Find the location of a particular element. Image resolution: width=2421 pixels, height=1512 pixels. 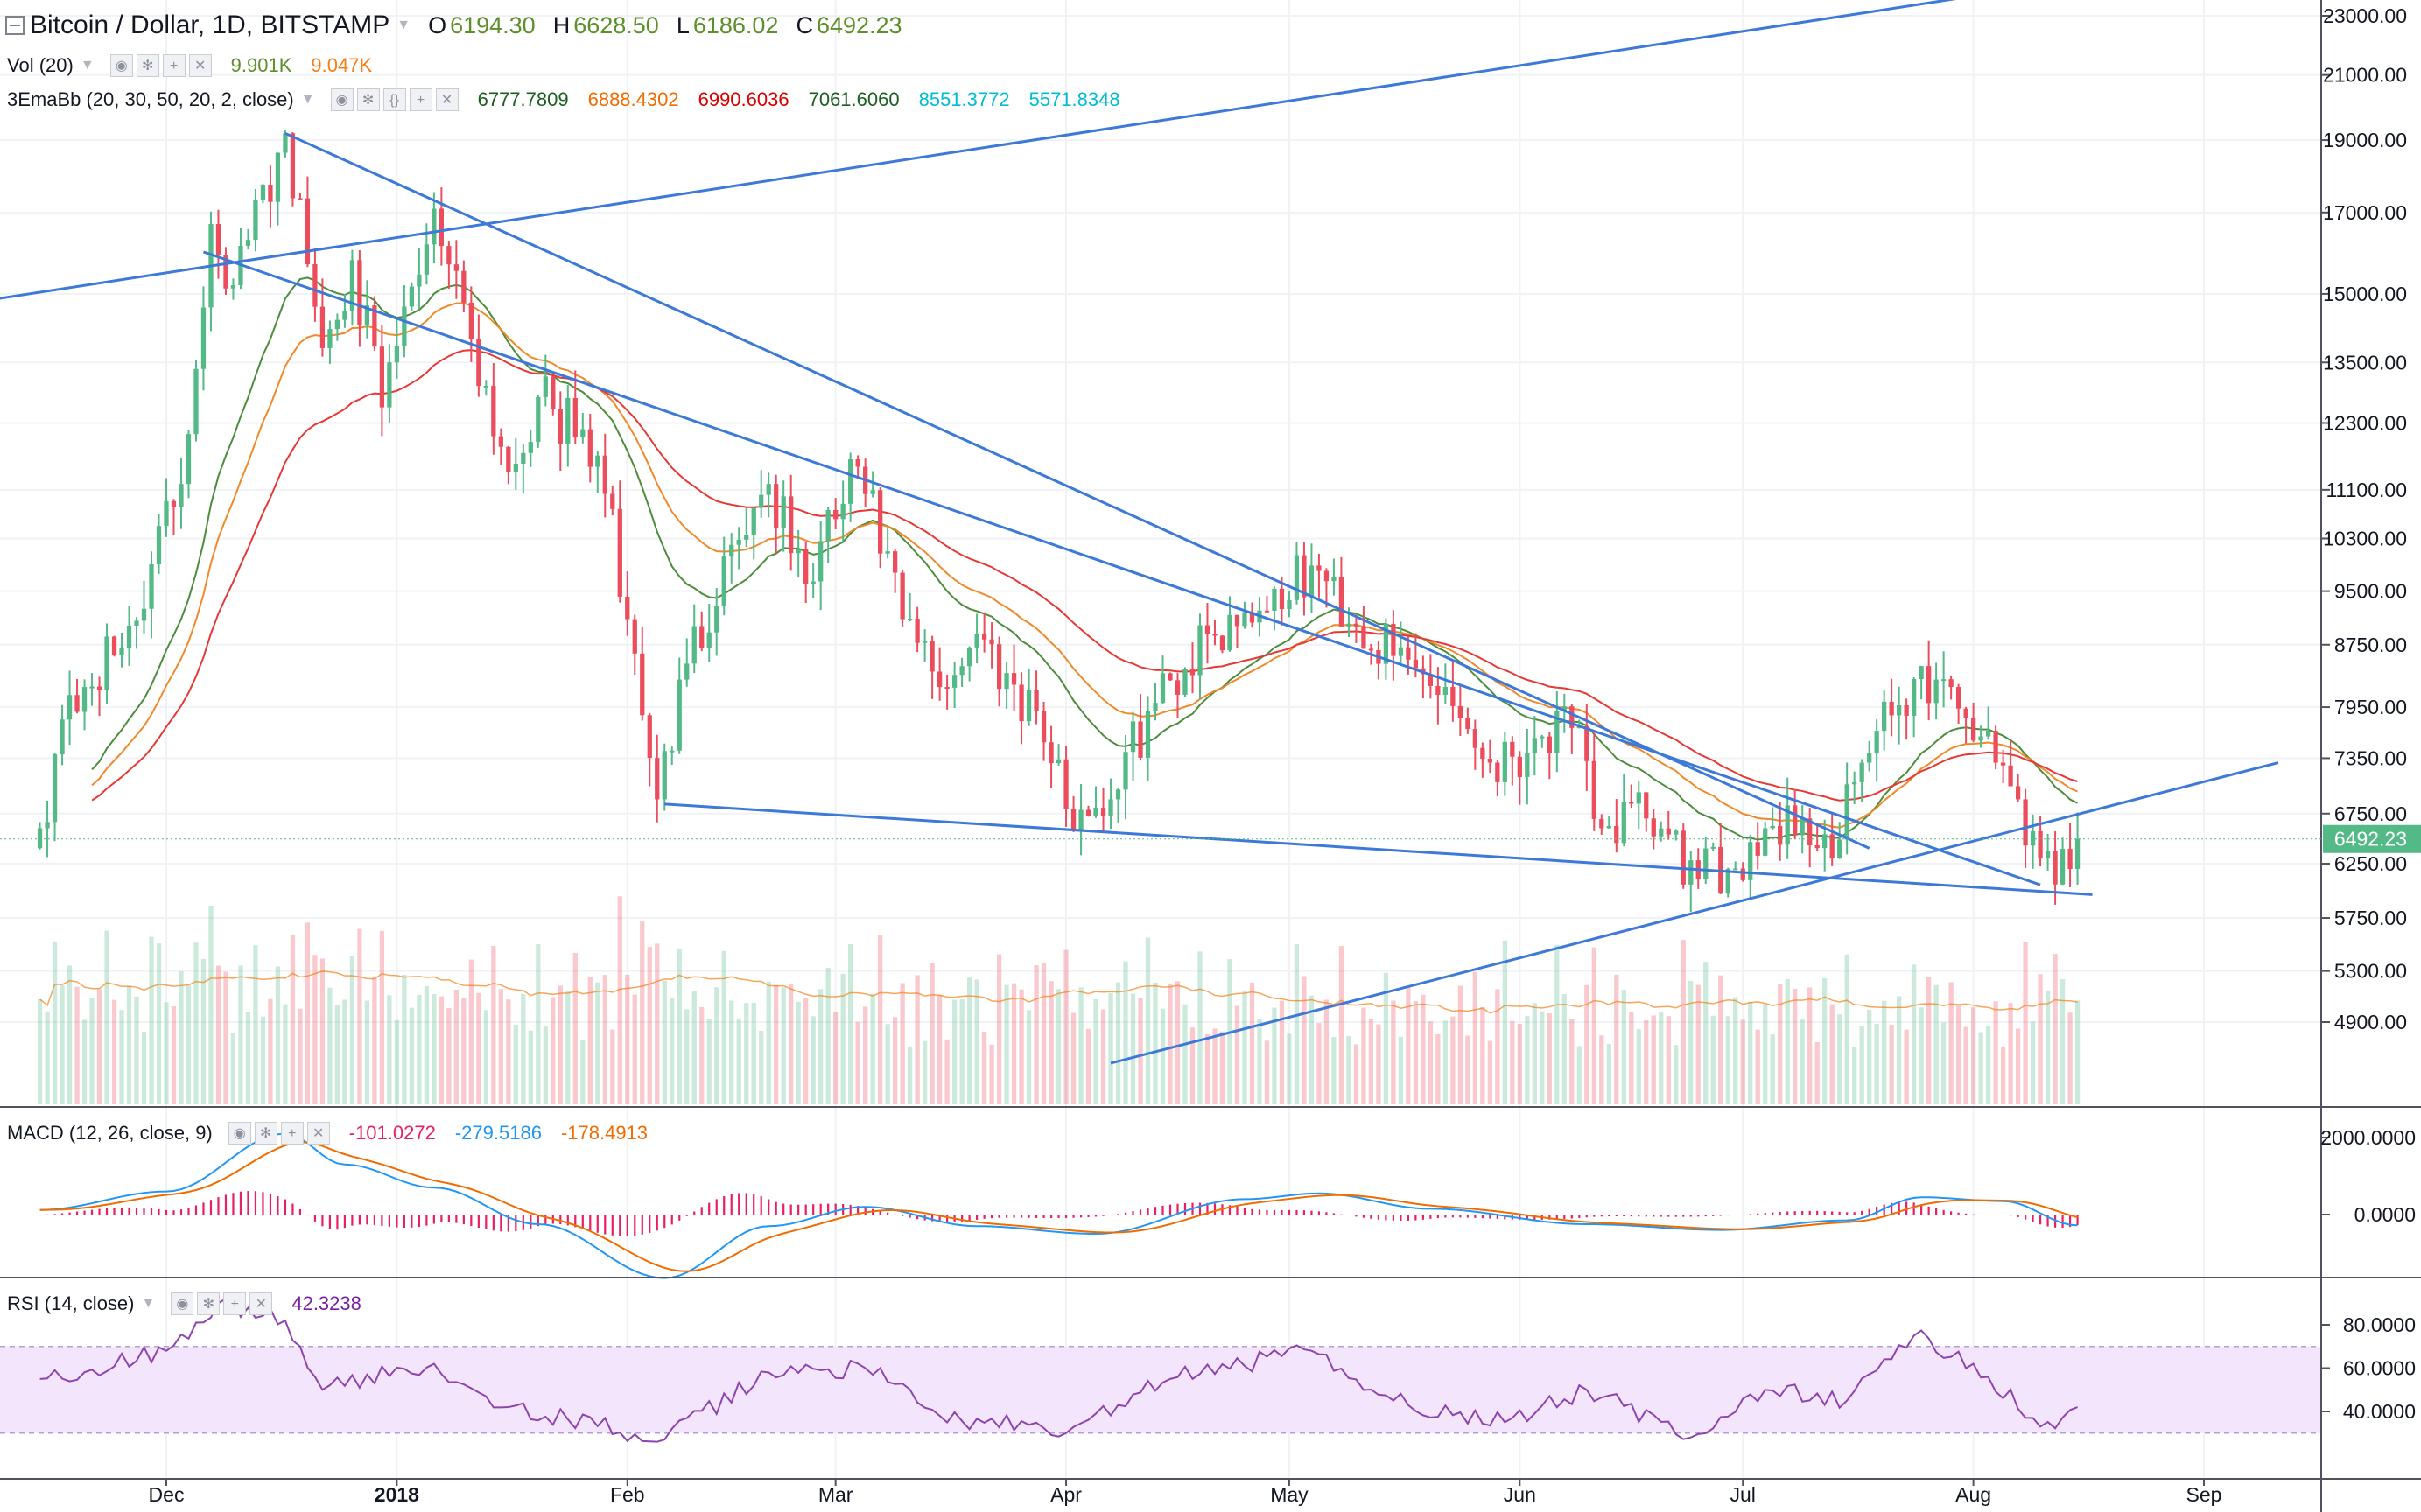

trendline is located at coordinates (1379, 849).